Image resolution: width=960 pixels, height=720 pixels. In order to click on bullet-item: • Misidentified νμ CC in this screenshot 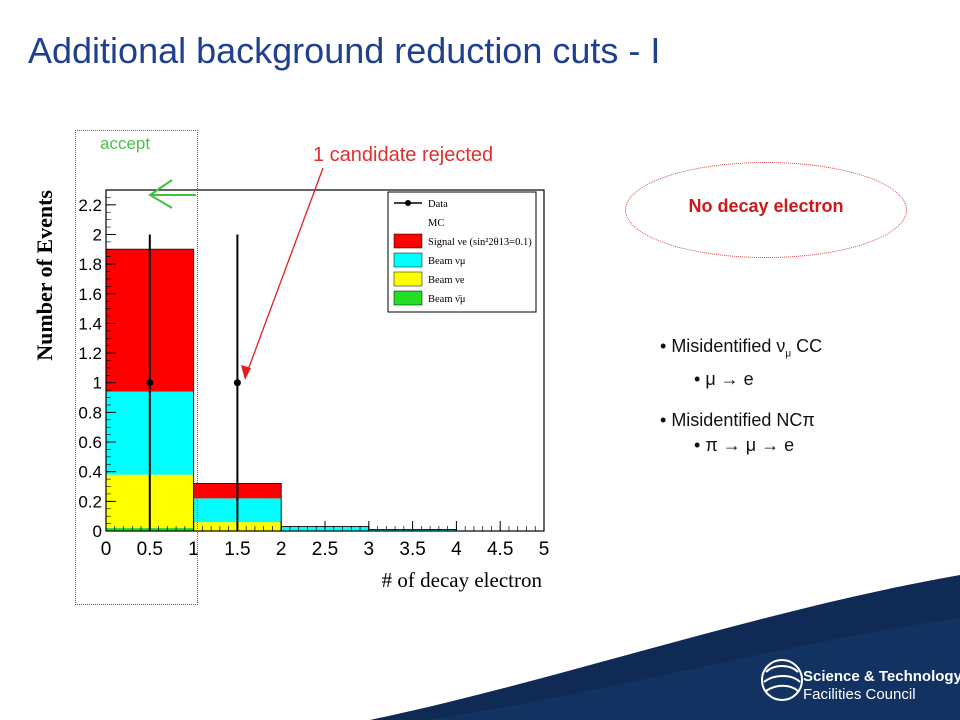, I will do `click(741, 348)`.